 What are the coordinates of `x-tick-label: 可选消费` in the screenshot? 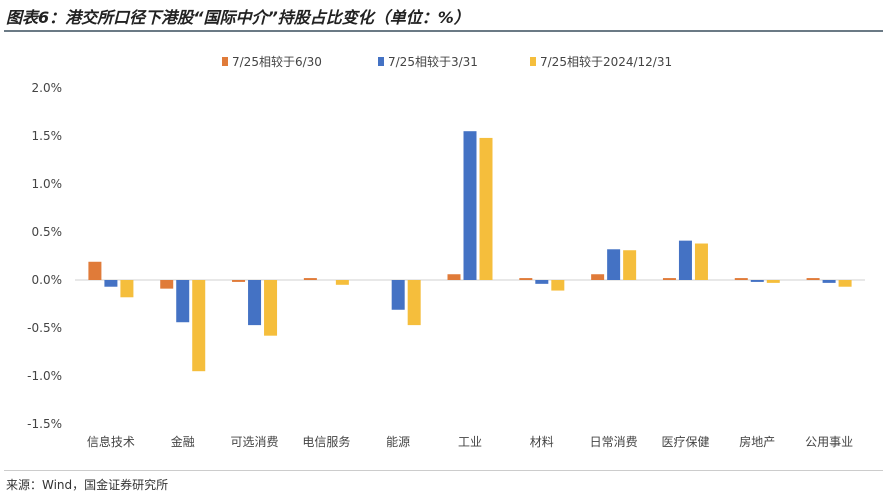 It's located at (255, 442).